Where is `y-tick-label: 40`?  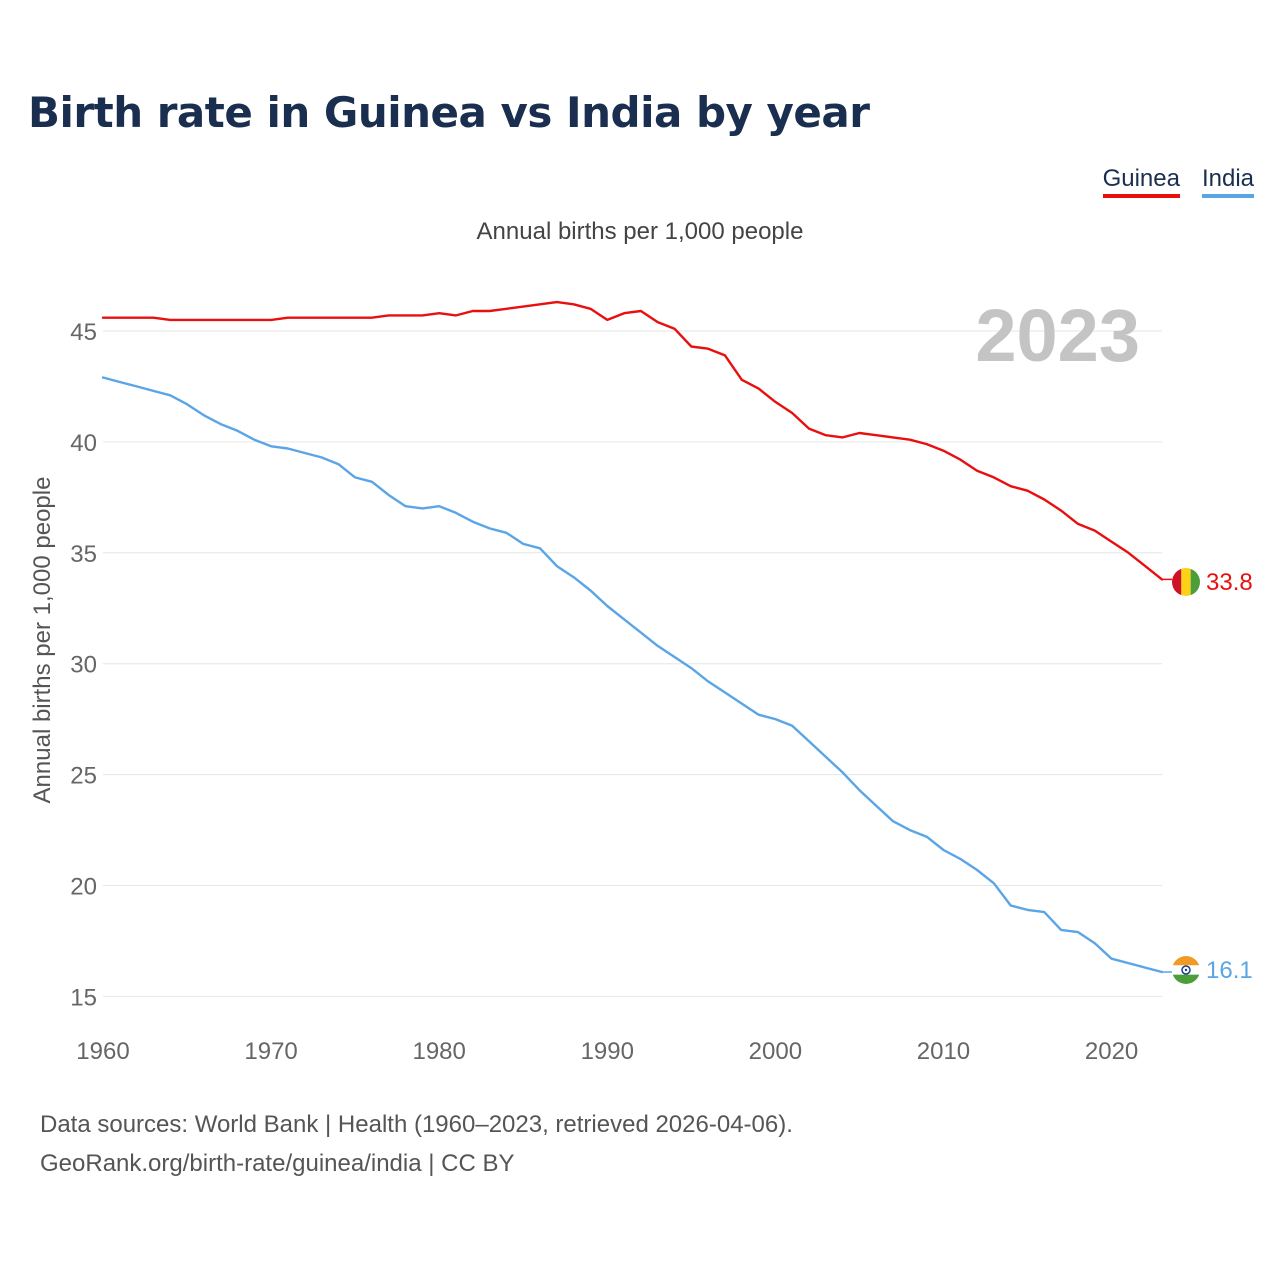
y-tick-label: 40 is located at coordinates (83, 443).